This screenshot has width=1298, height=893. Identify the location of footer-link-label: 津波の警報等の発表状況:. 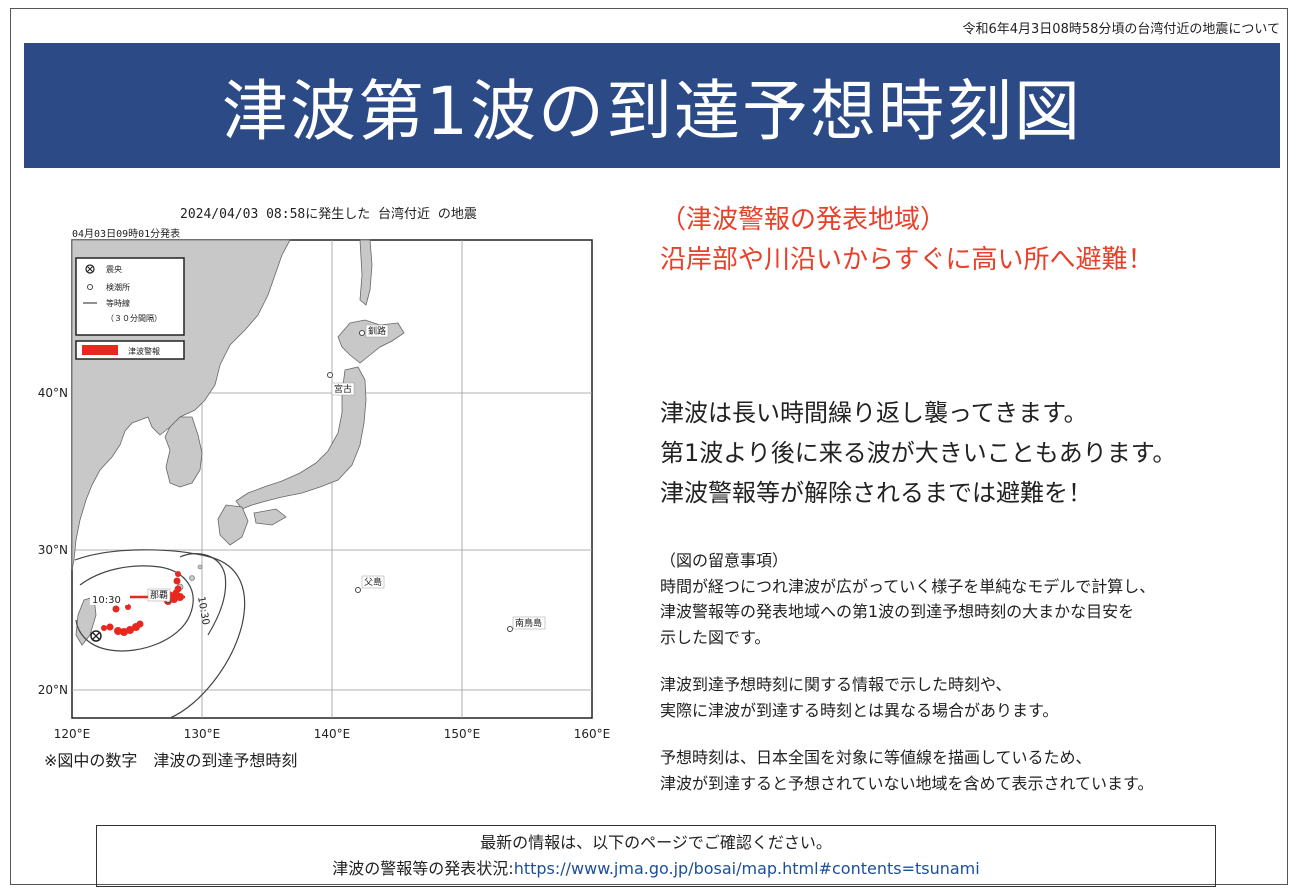
(423, 868).